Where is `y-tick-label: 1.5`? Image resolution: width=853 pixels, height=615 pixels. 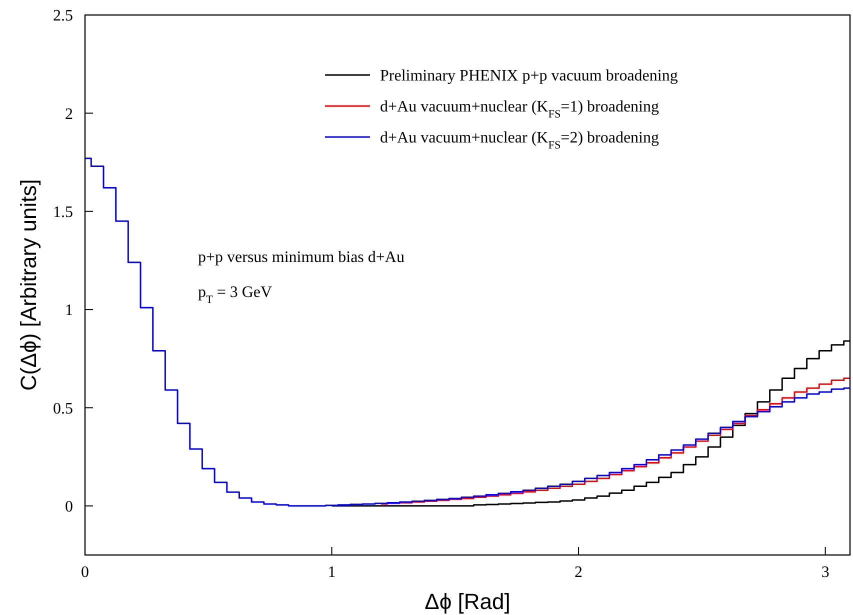 y-tick-label: 1.5 is located at coordinates (63, 212).